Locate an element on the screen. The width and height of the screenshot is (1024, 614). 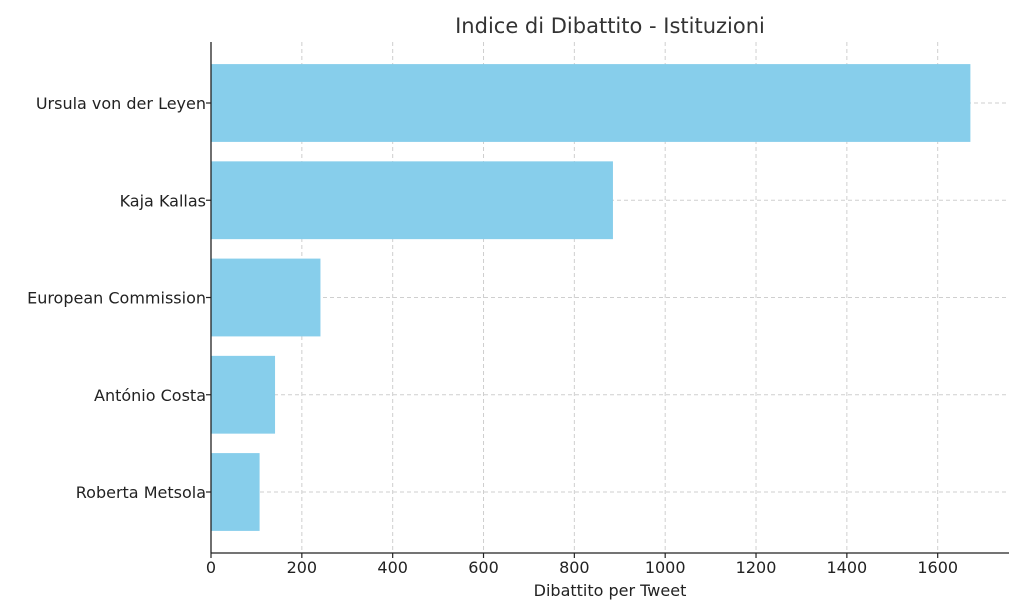
x-tick-label: 200 is located at coordinates (302, 567).